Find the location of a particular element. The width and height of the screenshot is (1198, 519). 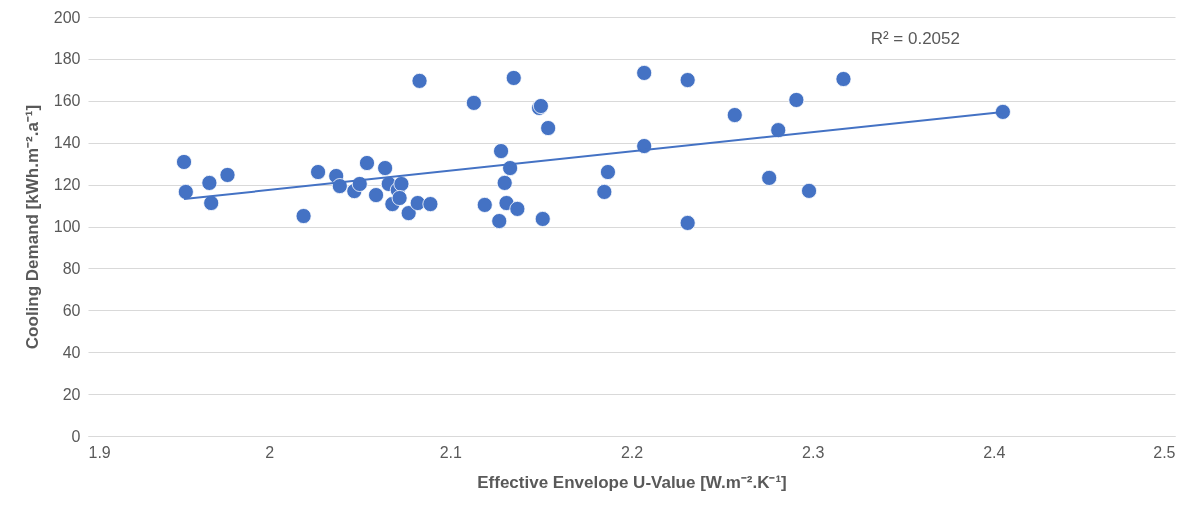

x-tick-label: 2.3 is located at coordinates (813, 452).